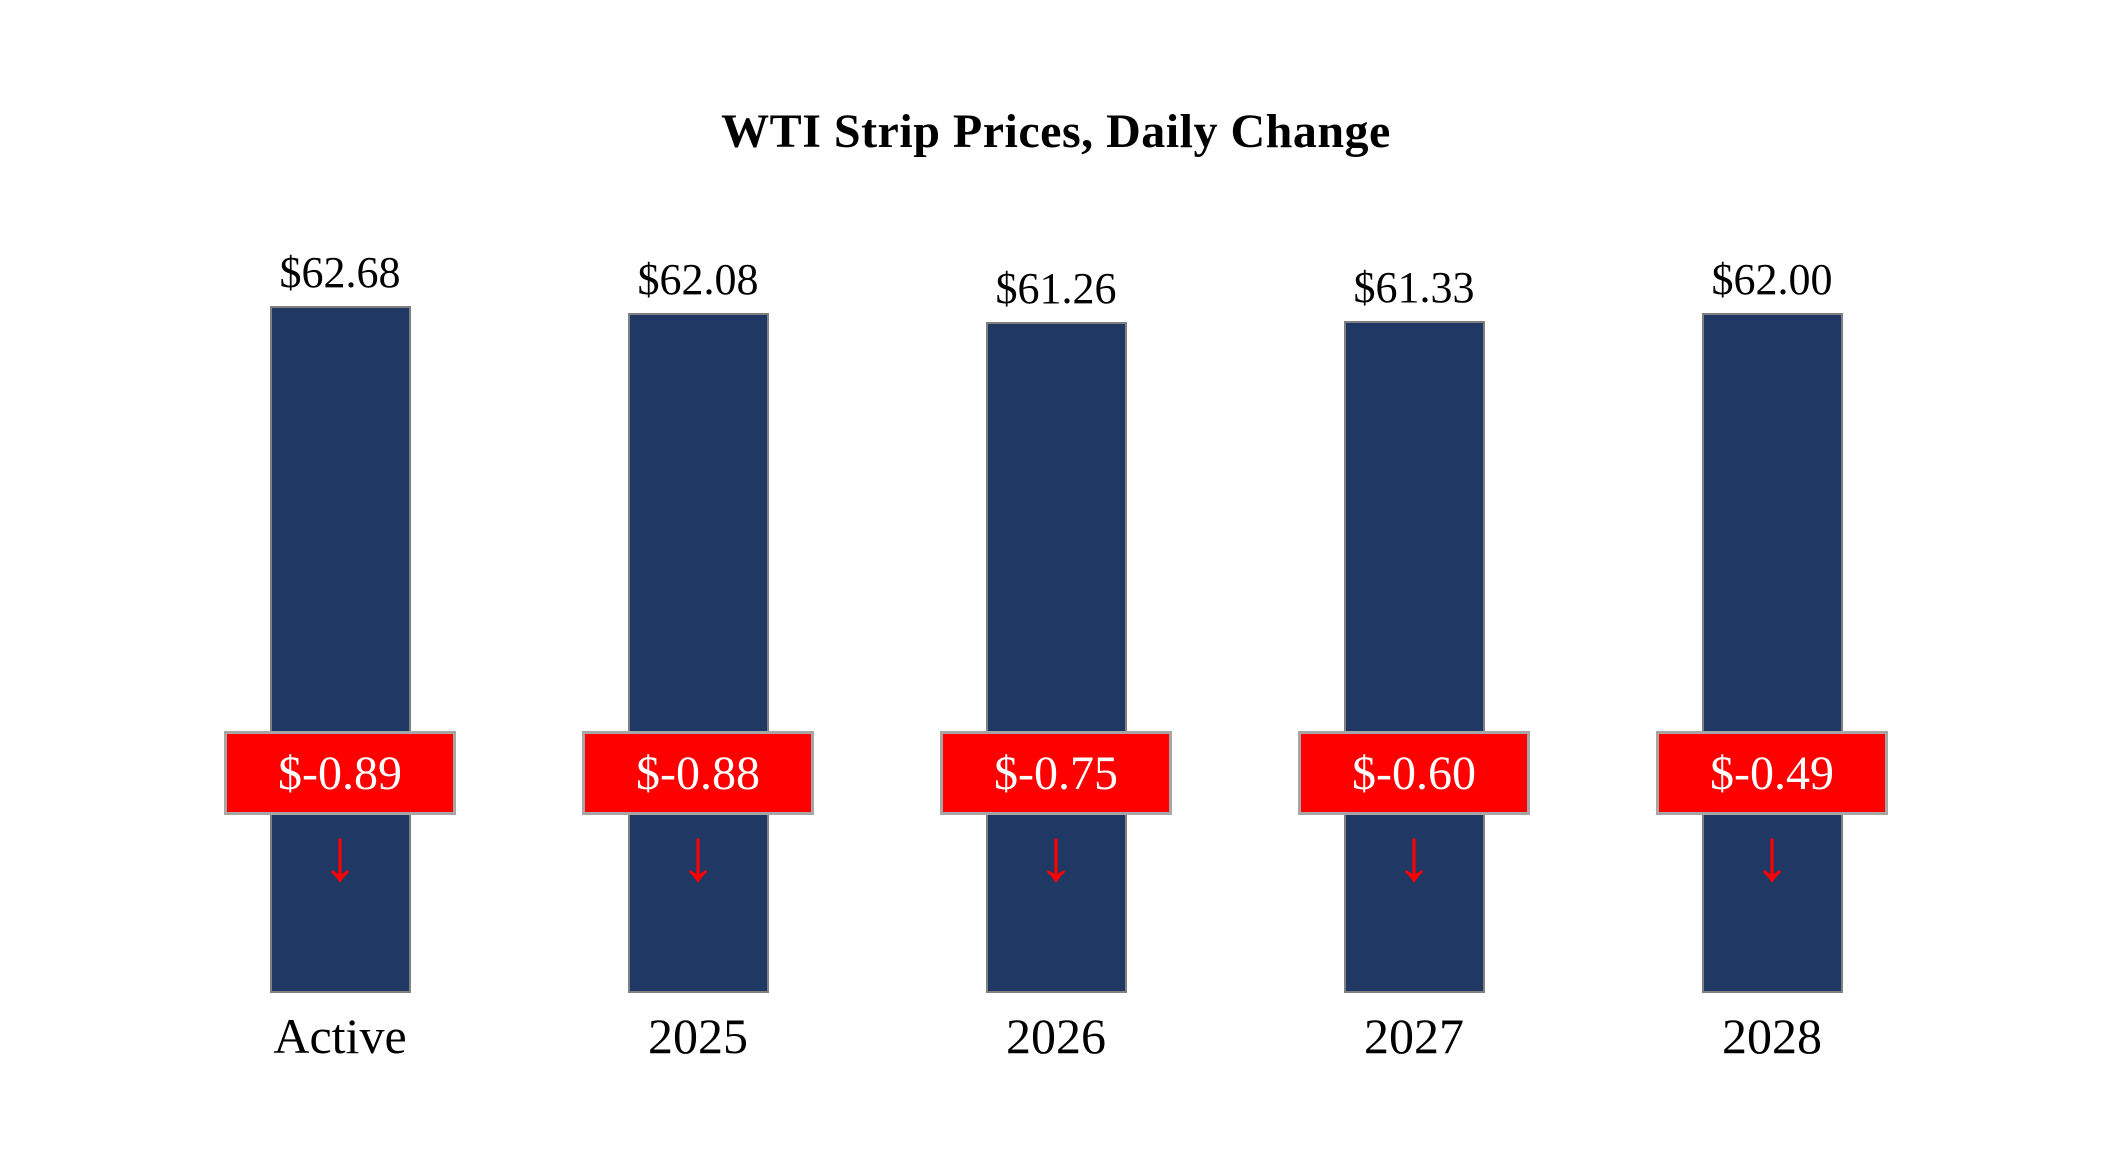  I want to click on bar-column-active: $62.68 $-0.89 ↓ Active, so click(340, 649).